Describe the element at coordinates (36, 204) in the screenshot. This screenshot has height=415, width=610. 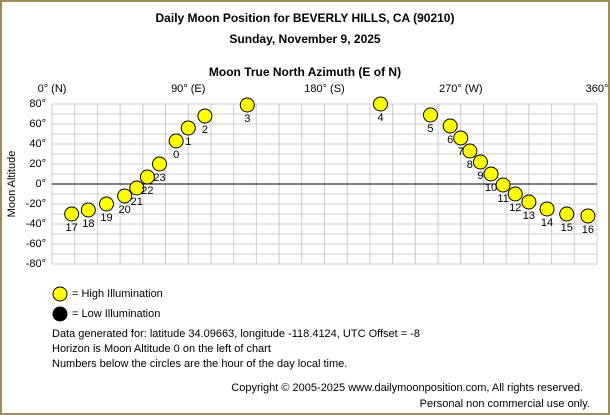
I see `y-tick-label: -20°` at that location.